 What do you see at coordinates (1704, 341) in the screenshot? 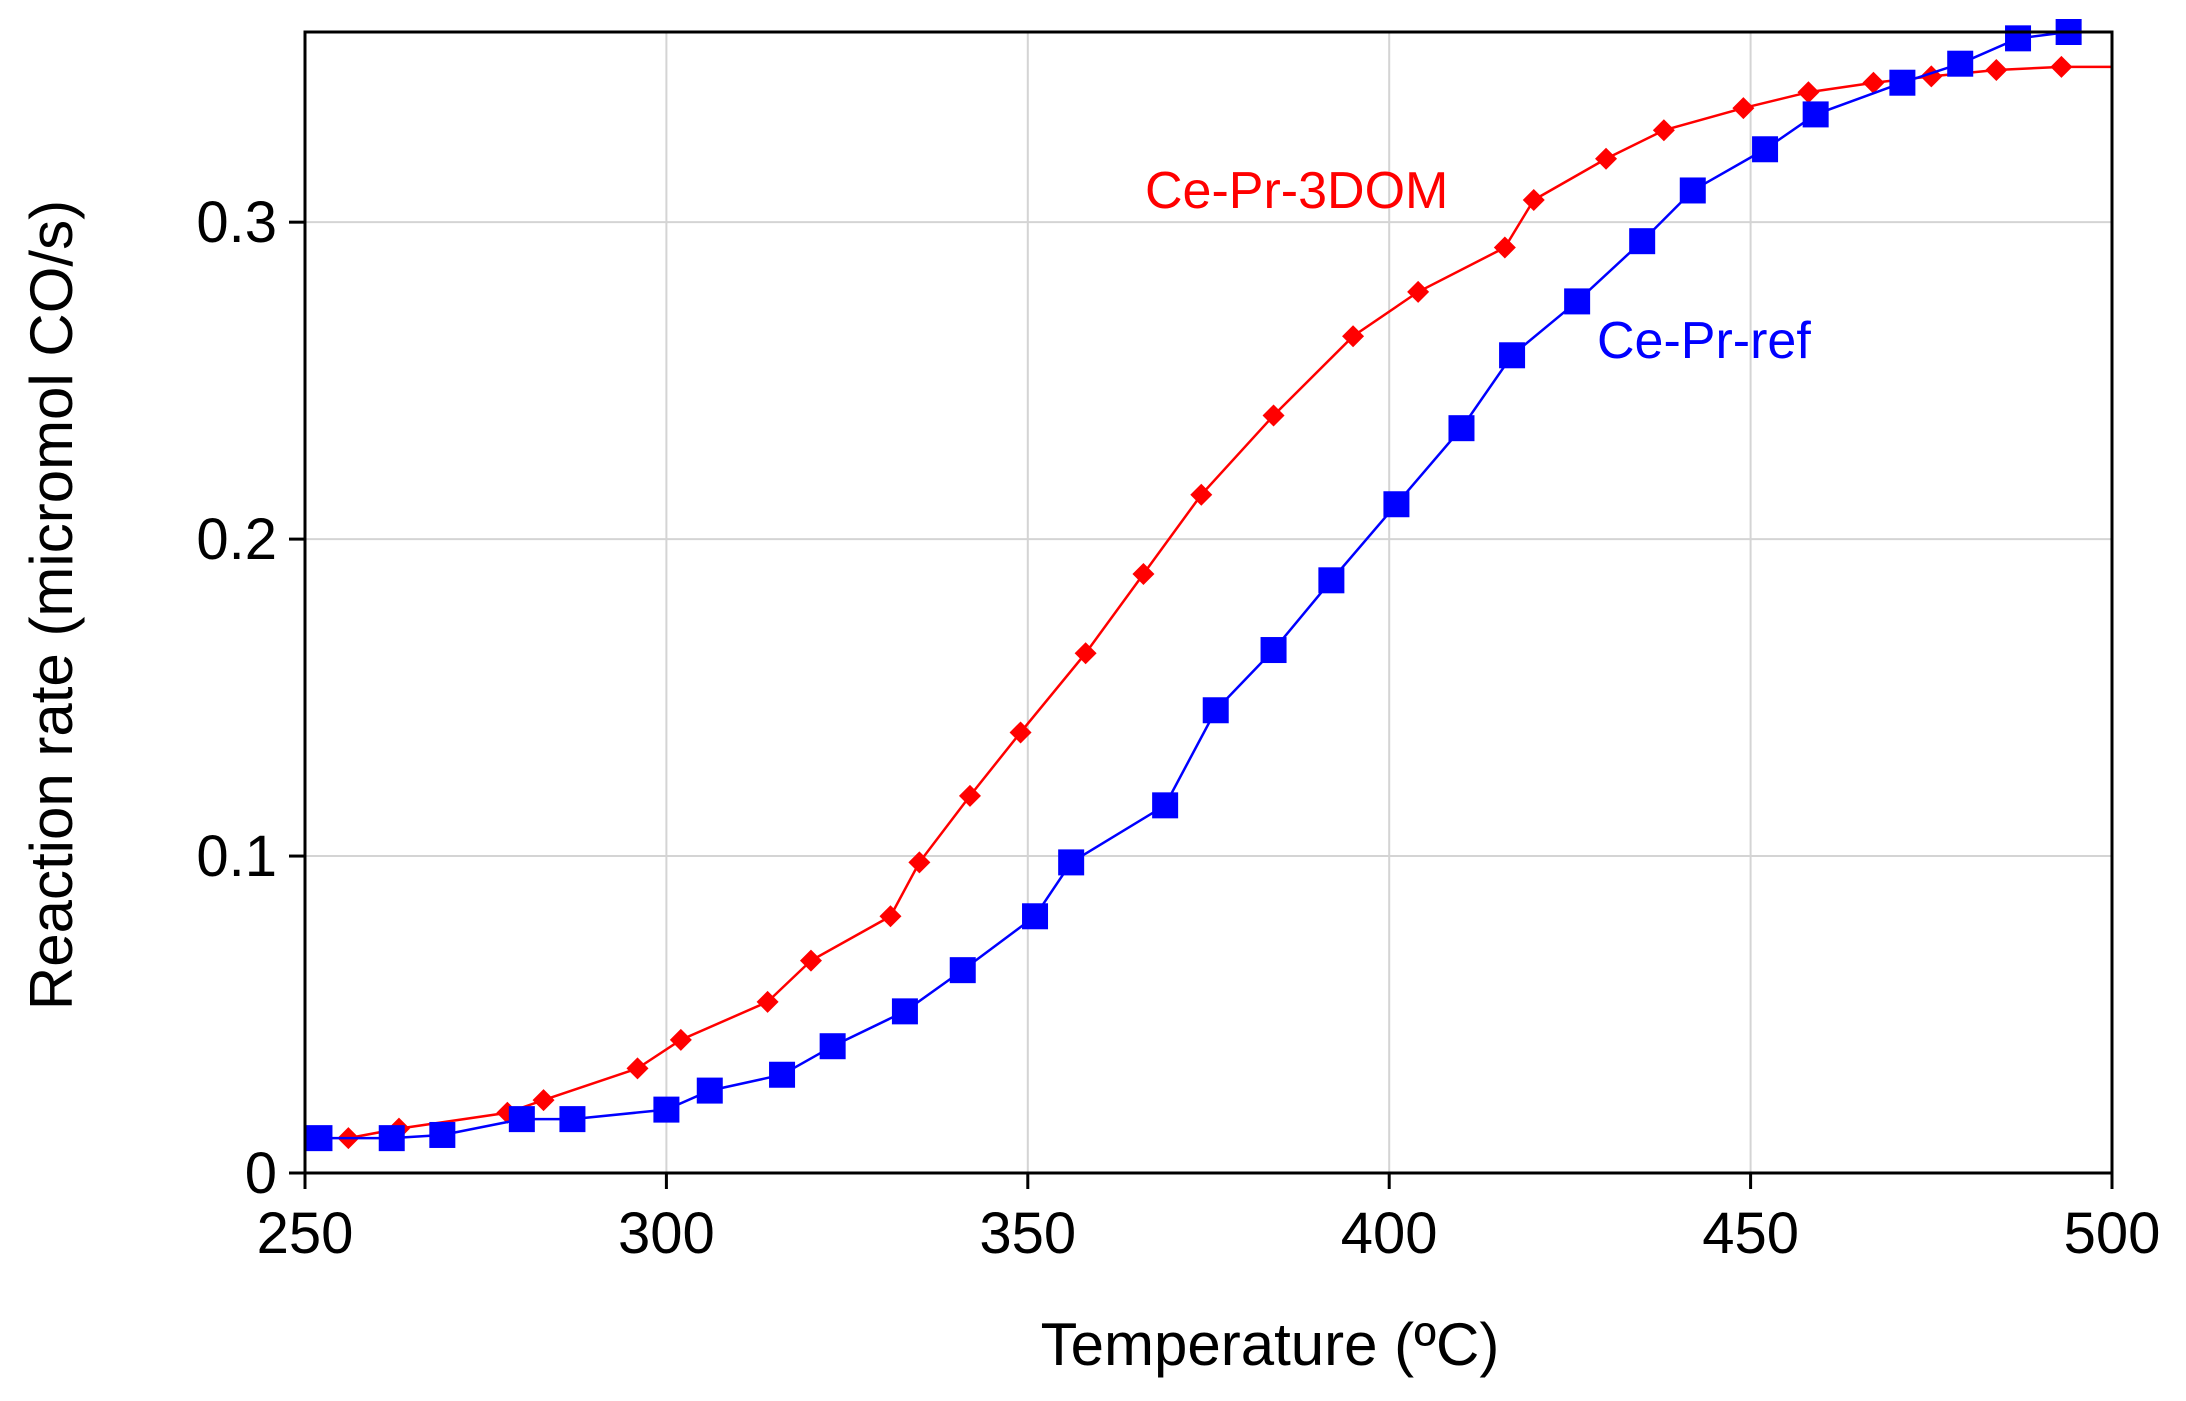
I see `series-label-ce-pr-ref: Ce-Pr-ref` at bounding box center [1704, 341].